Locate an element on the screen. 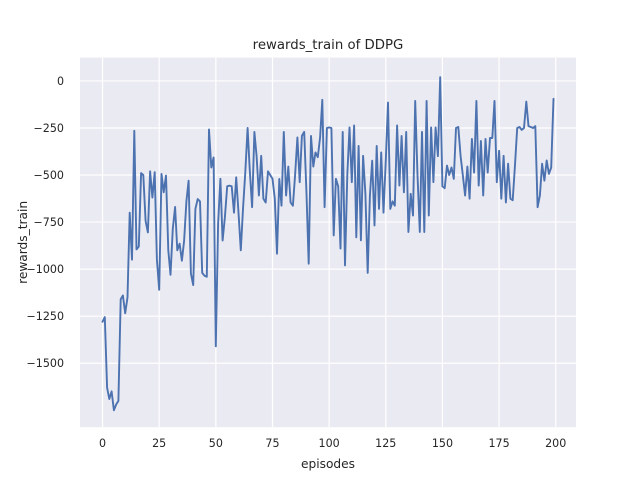  x-tick-label: 75 is located at coordinates (272, 443).